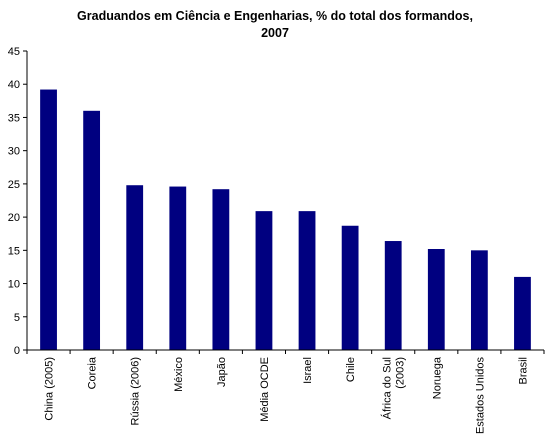 This screenshot has width=550, height=440. I want to click on x-category-label: Média OCDE, so click(265, 389).